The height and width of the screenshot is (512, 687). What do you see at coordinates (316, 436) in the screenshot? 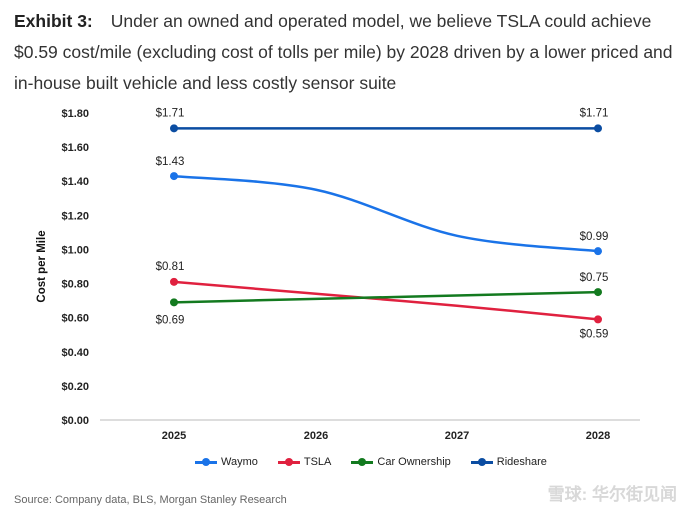
I see `x-tick-label: 2026` at bounding box center [316, 436].